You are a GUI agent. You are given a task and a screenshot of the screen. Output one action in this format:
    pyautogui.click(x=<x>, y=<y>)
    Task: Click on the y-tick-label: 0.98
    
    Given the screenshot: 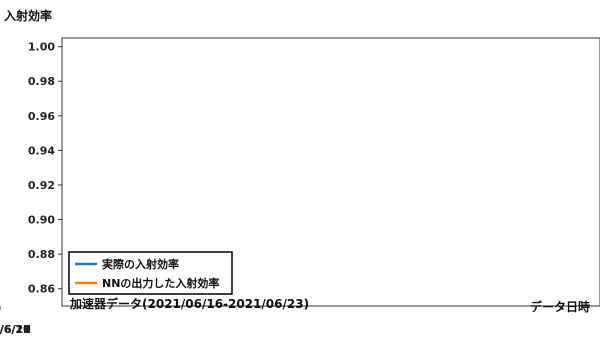 What is the action you would take?
    pyautogui.click(x=41, y=81)
    